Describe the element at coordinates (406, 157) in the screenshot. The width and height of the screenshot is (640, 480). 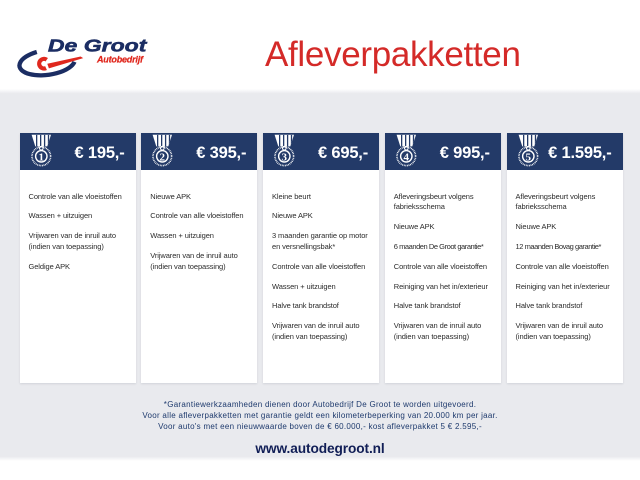
I see `svg-text: 4` at that location.